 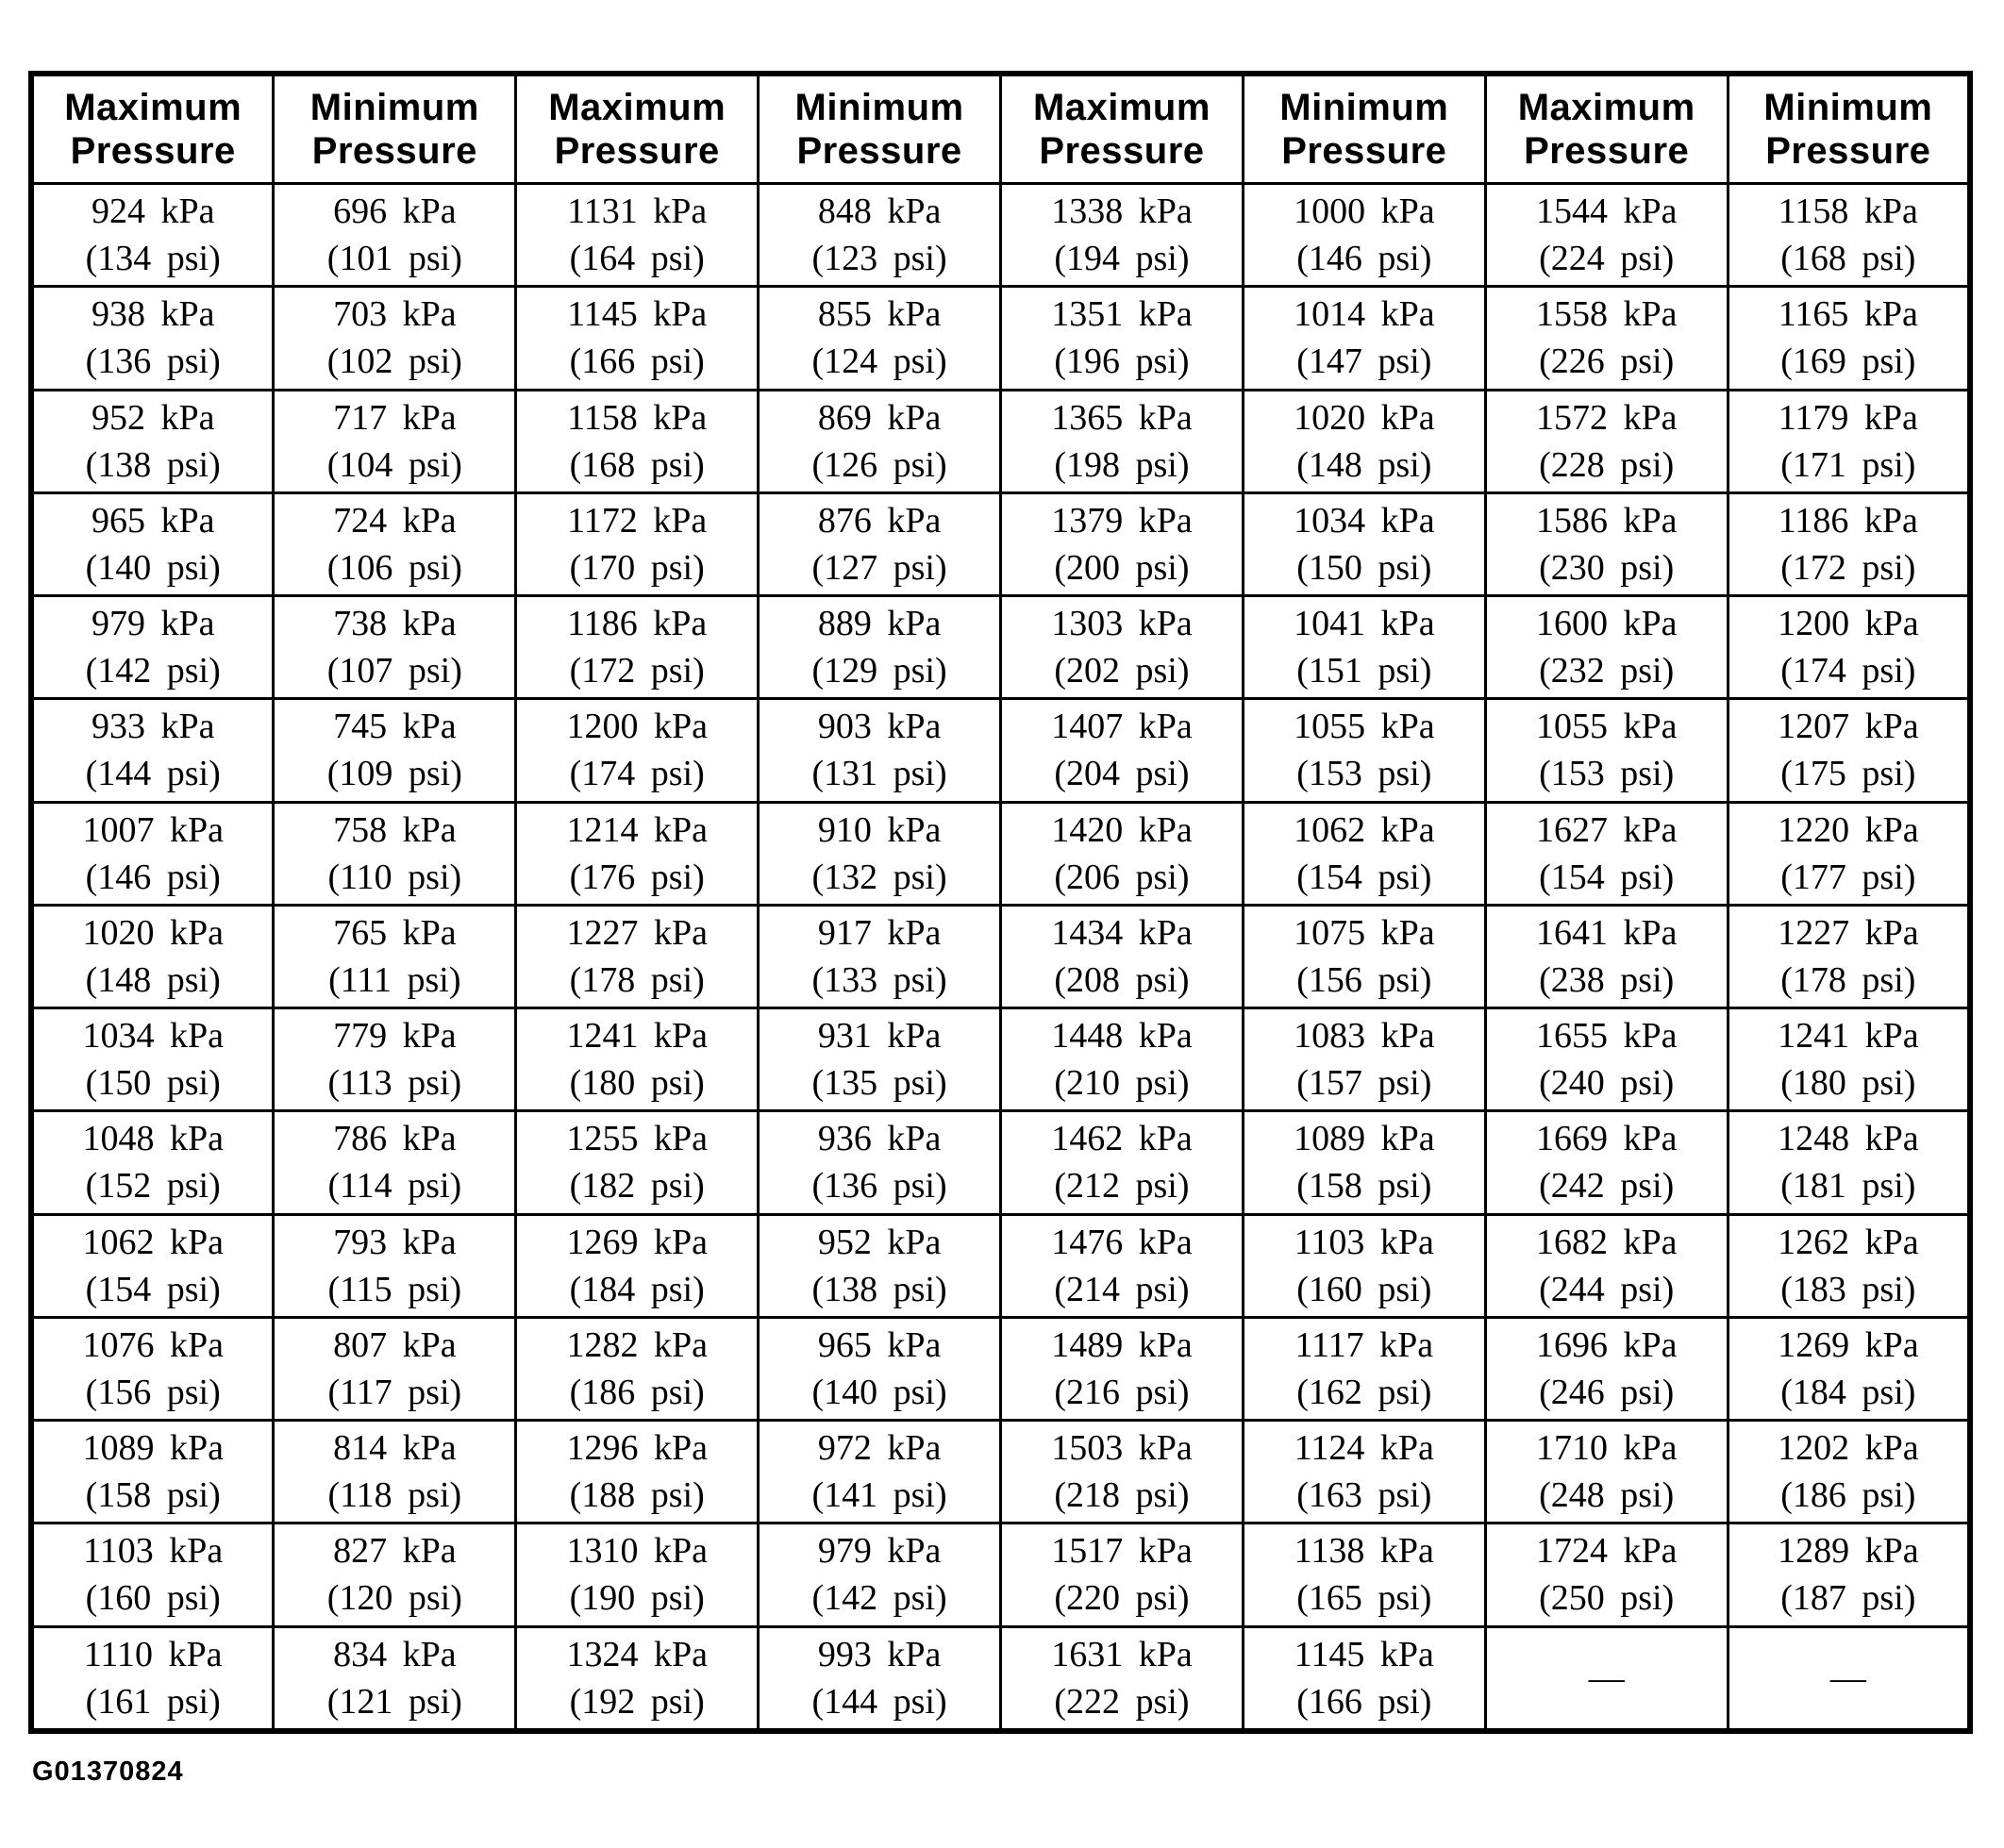 I want to click on psi-value: (127 psi), so click(x=879, y=568).